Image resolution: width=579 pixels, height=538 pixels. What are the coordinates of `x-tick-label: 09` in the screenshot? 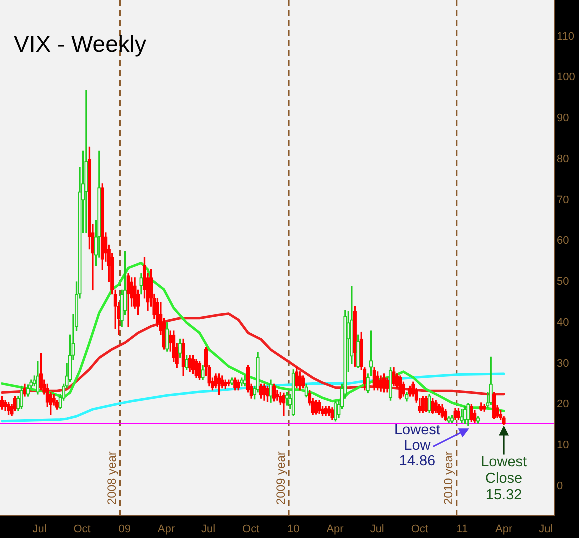 It's located at (124, 530).